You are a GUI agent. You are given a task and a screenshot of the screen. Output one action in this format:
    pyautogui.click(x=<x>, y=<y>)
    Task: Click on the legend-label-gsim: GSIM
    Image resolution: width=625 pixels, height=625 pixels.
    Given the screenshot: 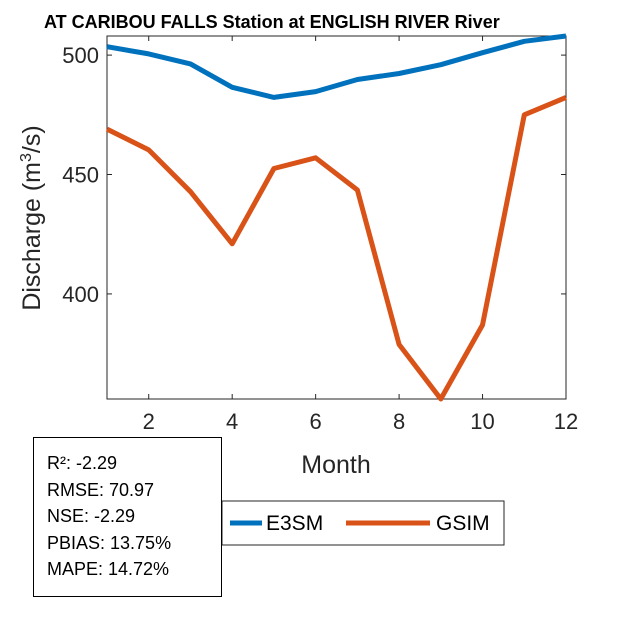 What is the action you would take?
    pyautogui.click(x=463, y=523)
    